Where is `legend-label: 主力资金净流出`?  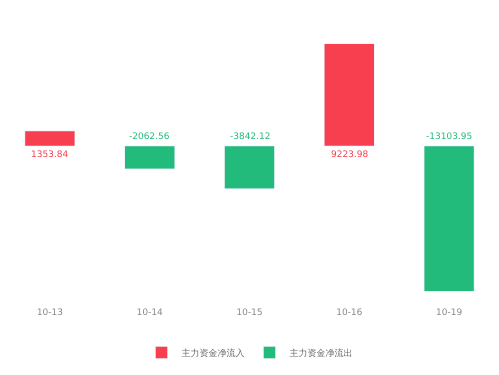 legend-label: 主力资金净流出 is located at coordinates (321, 354).